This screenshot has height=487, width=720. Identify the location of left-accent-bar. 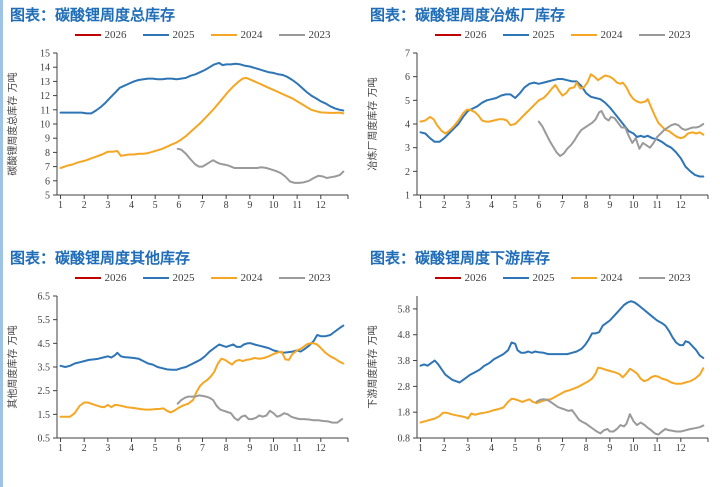
(1, 243).